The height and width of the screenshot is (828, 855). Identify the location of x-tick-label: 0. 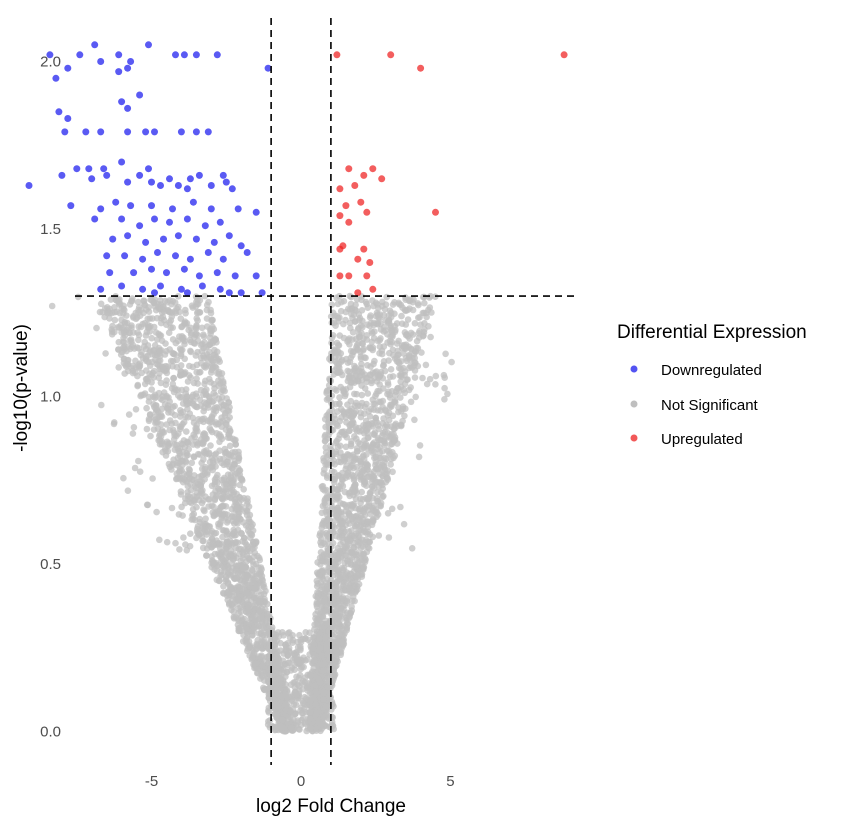
(301, 781).